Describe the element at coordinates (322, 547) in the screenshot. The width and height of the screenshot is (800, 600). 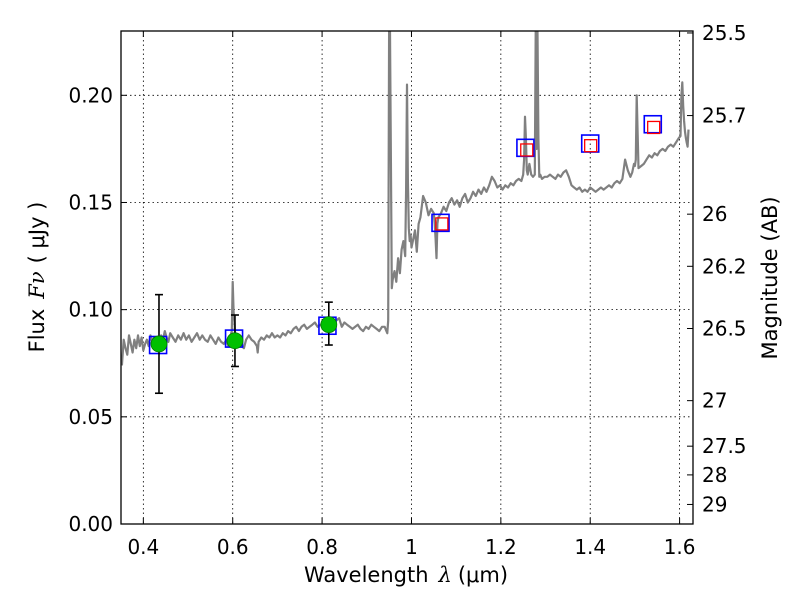
I see `x-tick-label: 0.8` at that location.